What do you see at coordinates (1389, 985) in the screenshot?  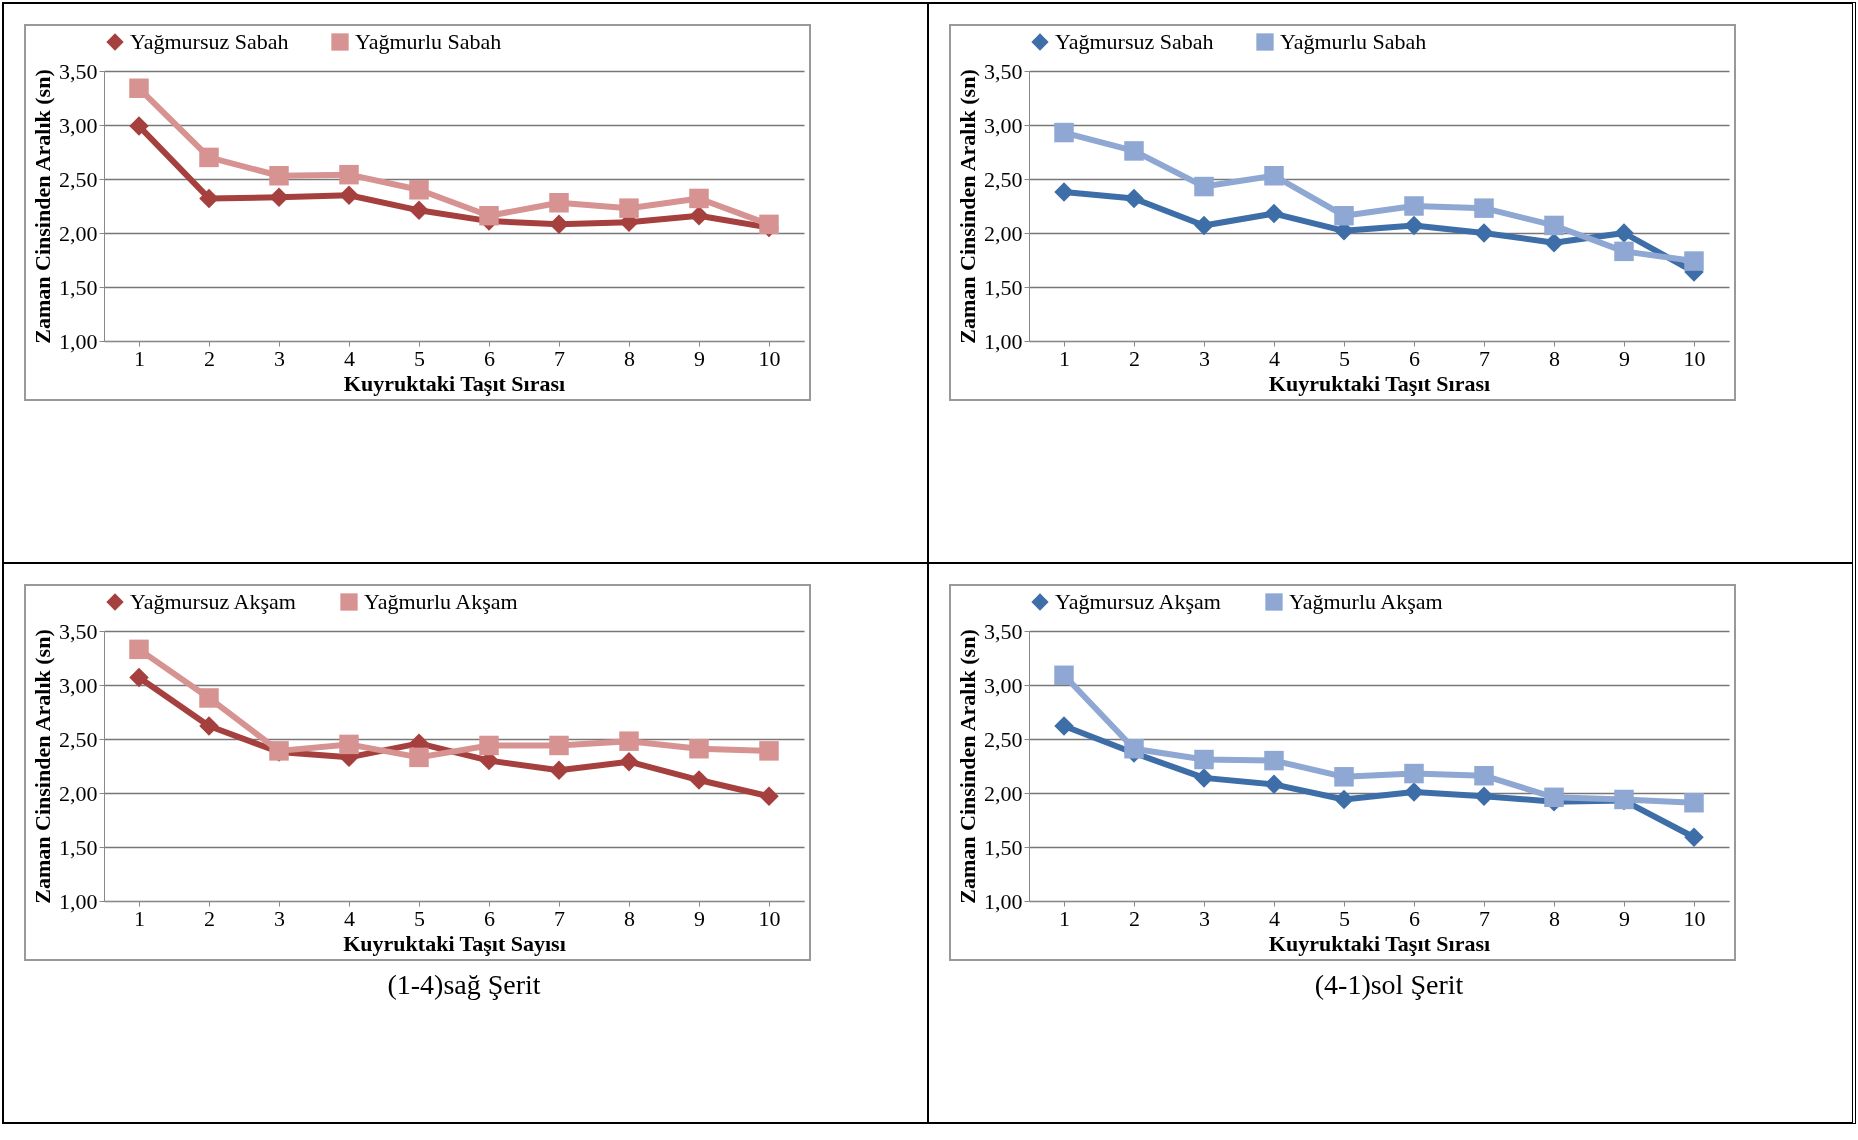 I see `text: (4-1)sol Şerit` at bounding box center [1389, 985].